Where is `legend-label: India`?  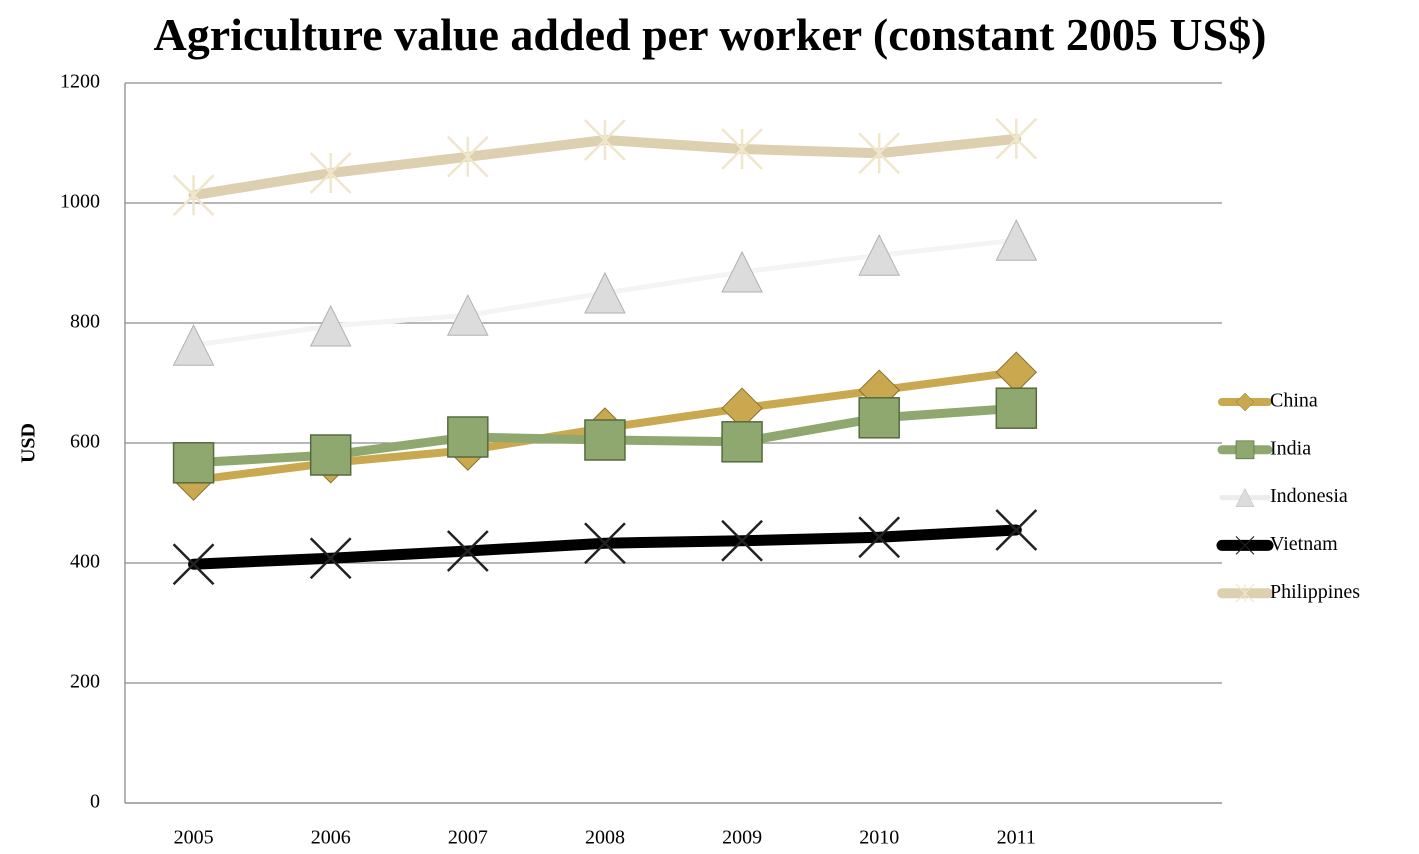
legend-label: India is located at coordinates (1290, 448).